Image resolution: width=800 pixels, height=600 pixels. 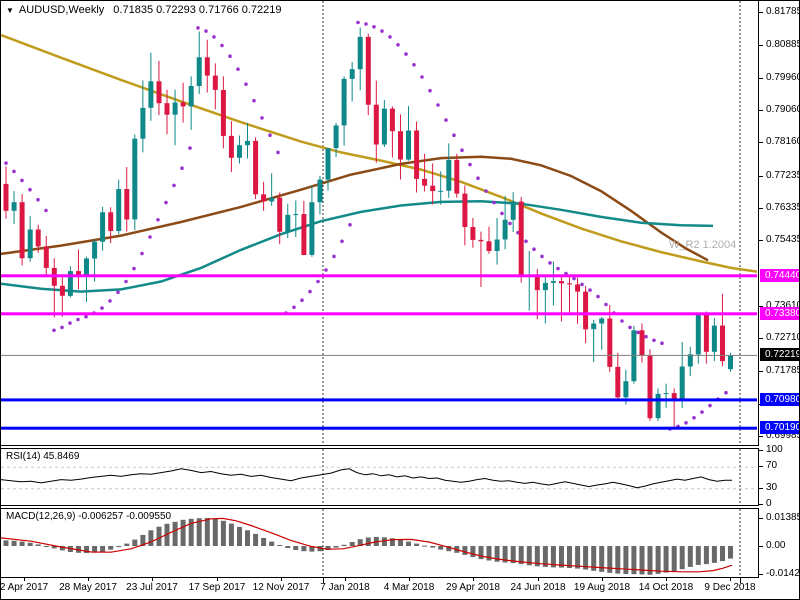 I want to click on resistance-line, so click(x=379, y=314).